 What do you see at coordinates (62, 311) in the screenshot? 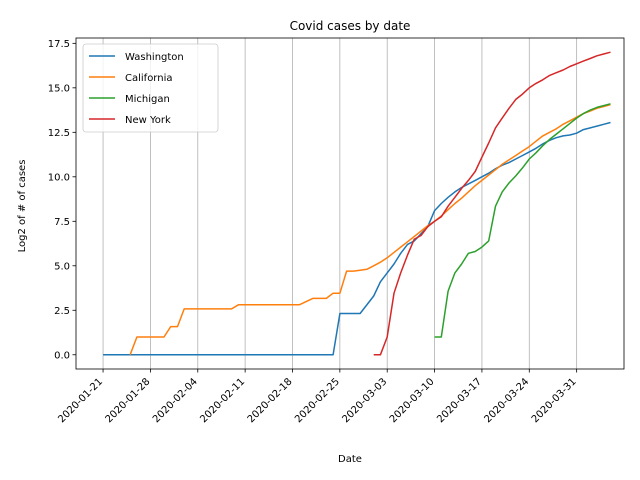
I see `y-tick-label: 2.5` at bounding box center [62, 311].